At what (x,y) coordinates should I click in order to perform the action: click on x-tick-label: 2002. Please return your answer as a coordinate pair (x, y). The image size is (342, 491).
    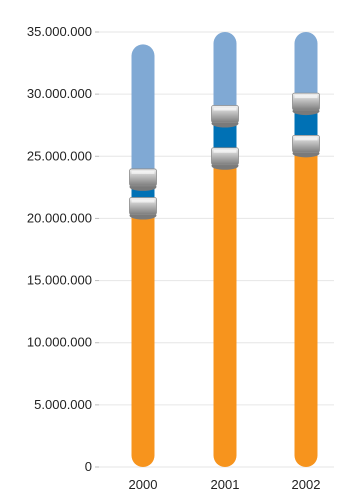
    Looking at the image, I should click on (306, 484).